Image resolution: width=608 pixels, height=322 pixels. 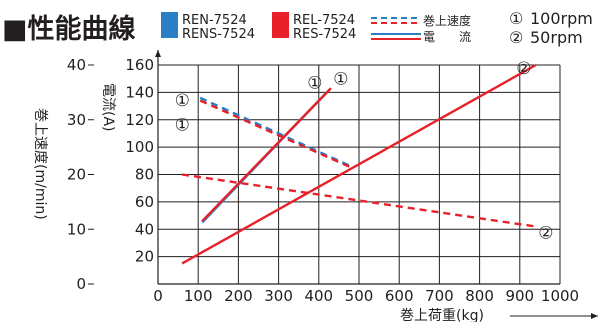 I want to click on x-tick-label: 600, so click(x=399, y=296).